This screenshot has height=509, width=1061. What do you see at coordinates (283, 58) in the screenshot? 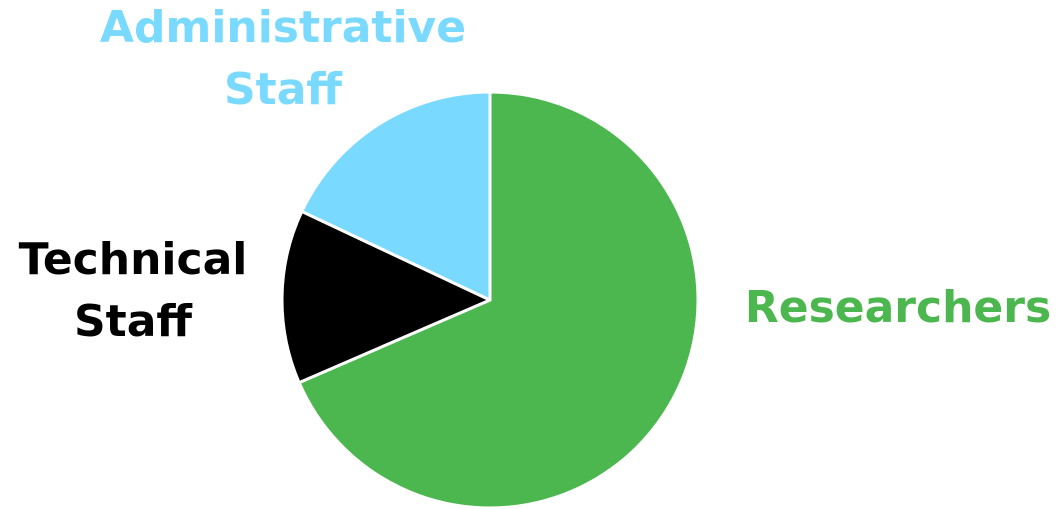
I see `slice-label-administrative-staff: Administrative Staff` at bounding box center [283, 58].